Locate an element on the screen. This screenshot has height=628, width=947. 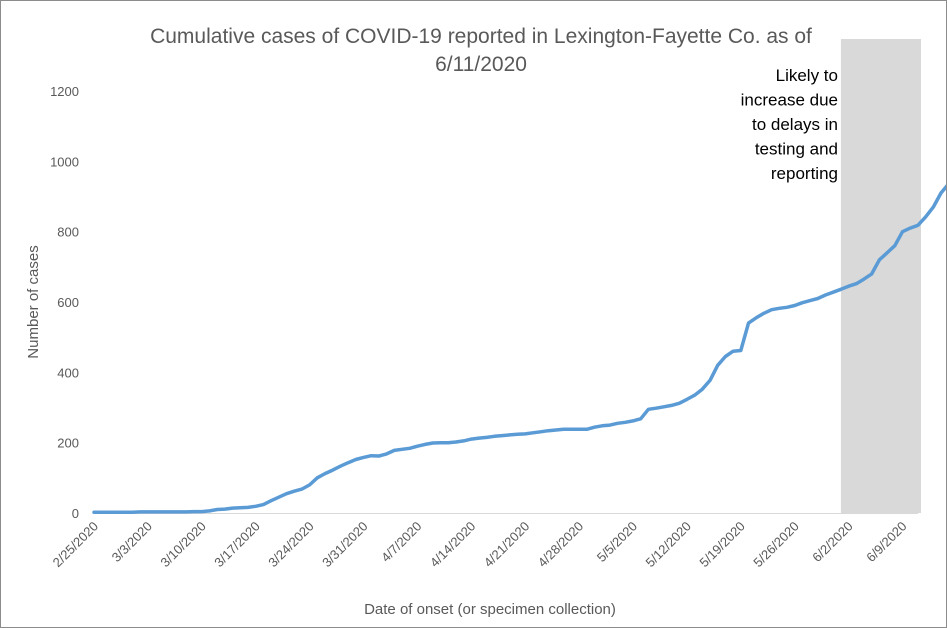
x-tick-label: 4/21/2020 is located at coordinates (507, 545).